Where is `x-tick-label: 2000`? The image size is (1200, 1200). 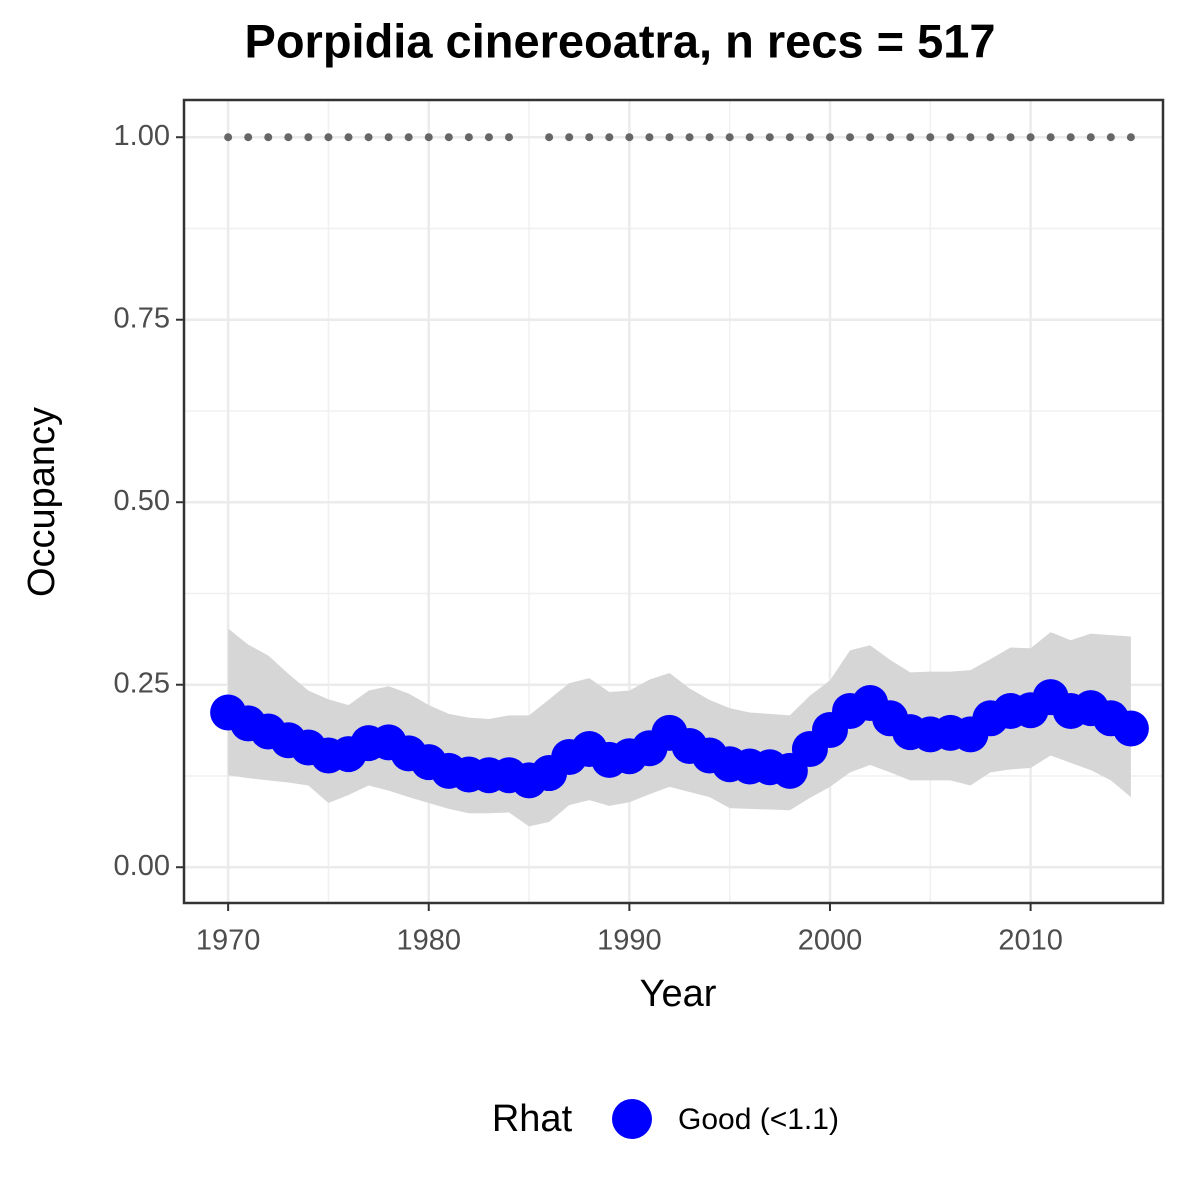
x-tick-label: 2000 is located at coordinates (830, 941).